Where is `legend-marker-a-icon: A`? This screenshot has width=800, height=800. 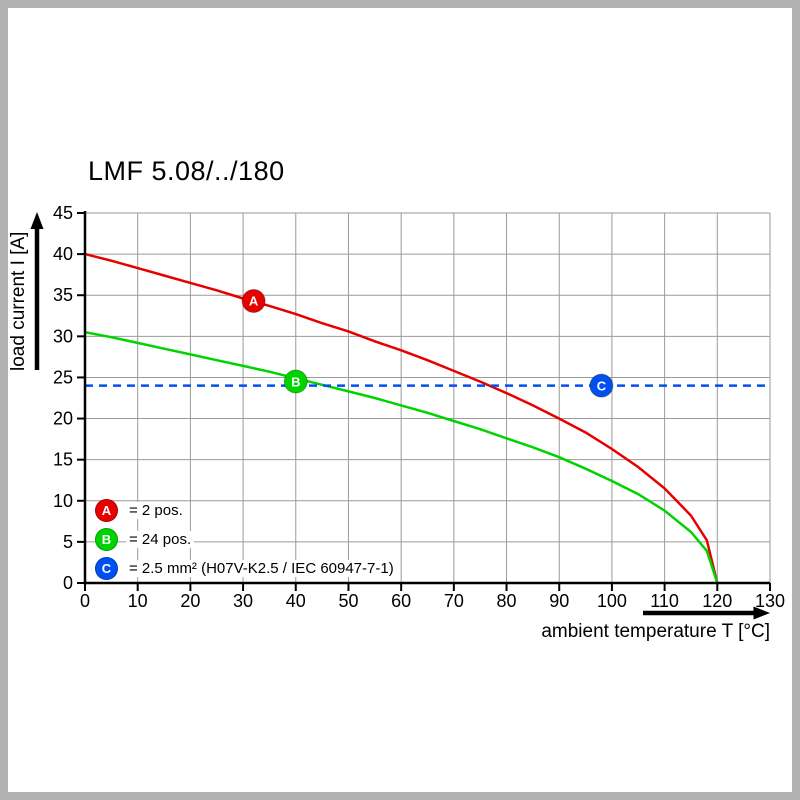 legend-marker-a-icon: A is located at coordinates (106, 510).